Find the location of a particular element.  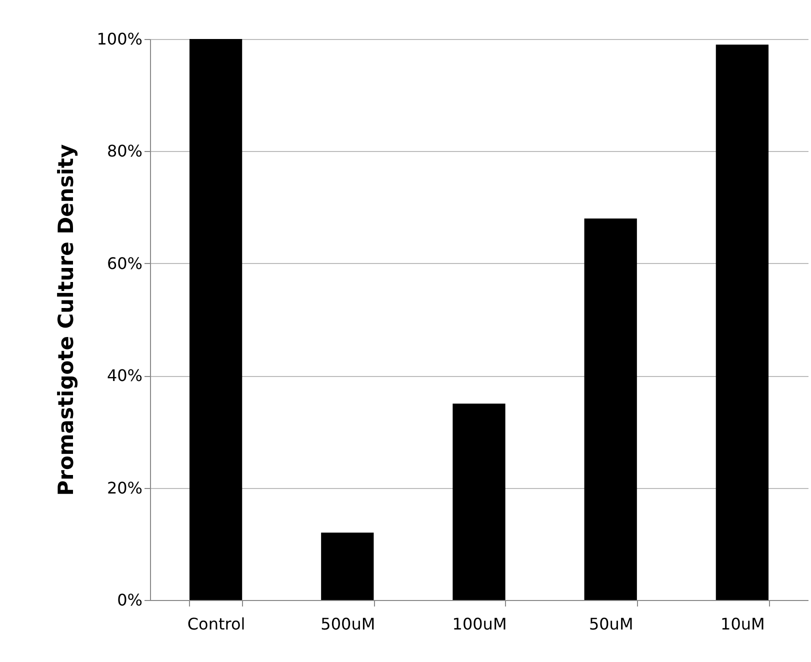

y-axis-title: Promastigote Culture Density is located at coordinates (66, 320).